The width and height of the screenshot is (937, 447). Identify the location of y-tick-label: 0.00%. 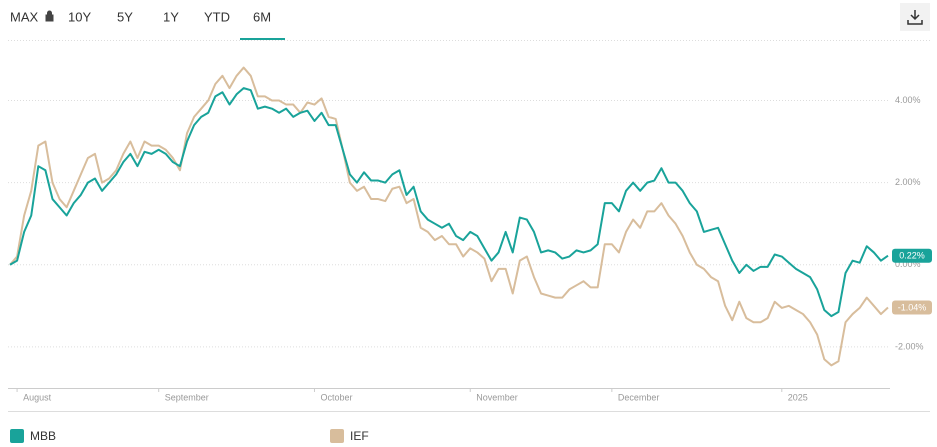
(908, 264).